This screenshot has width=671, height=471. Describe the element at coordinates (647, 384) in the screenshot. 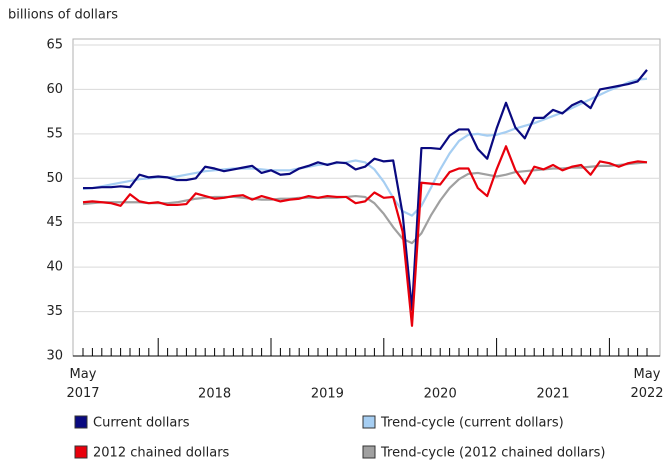

I see `x-tick-label: May 2022` at that location.